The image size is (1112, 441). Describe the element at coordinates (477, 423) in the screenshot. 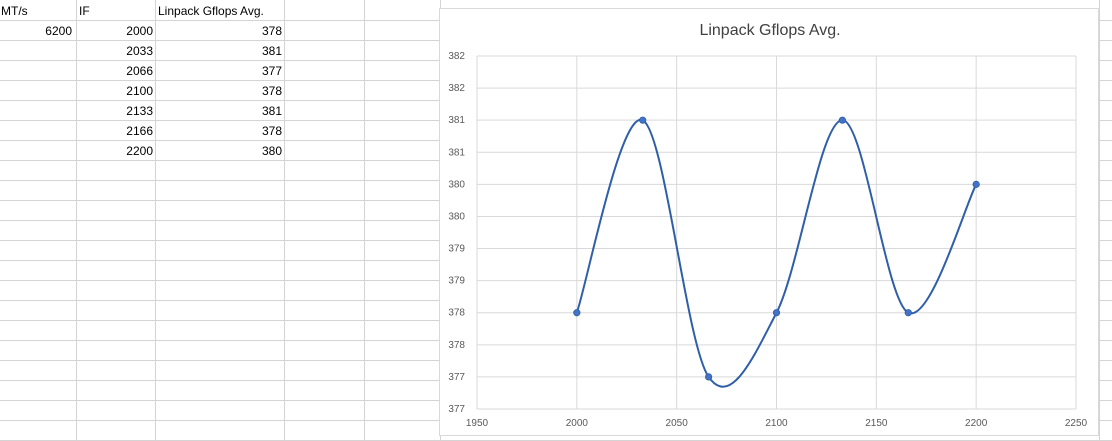

I see `x-tick-label: 1950` at that location.